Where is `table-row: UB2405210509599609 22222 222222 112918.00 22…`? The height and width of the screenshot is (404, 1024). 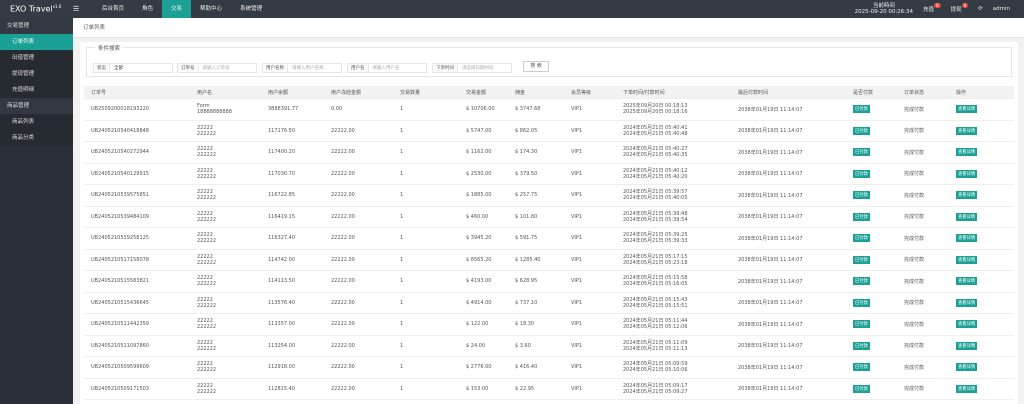 table-row: UB2405210509599609 22222 222222 112918.00 22… is located at coordinates (549, 368).